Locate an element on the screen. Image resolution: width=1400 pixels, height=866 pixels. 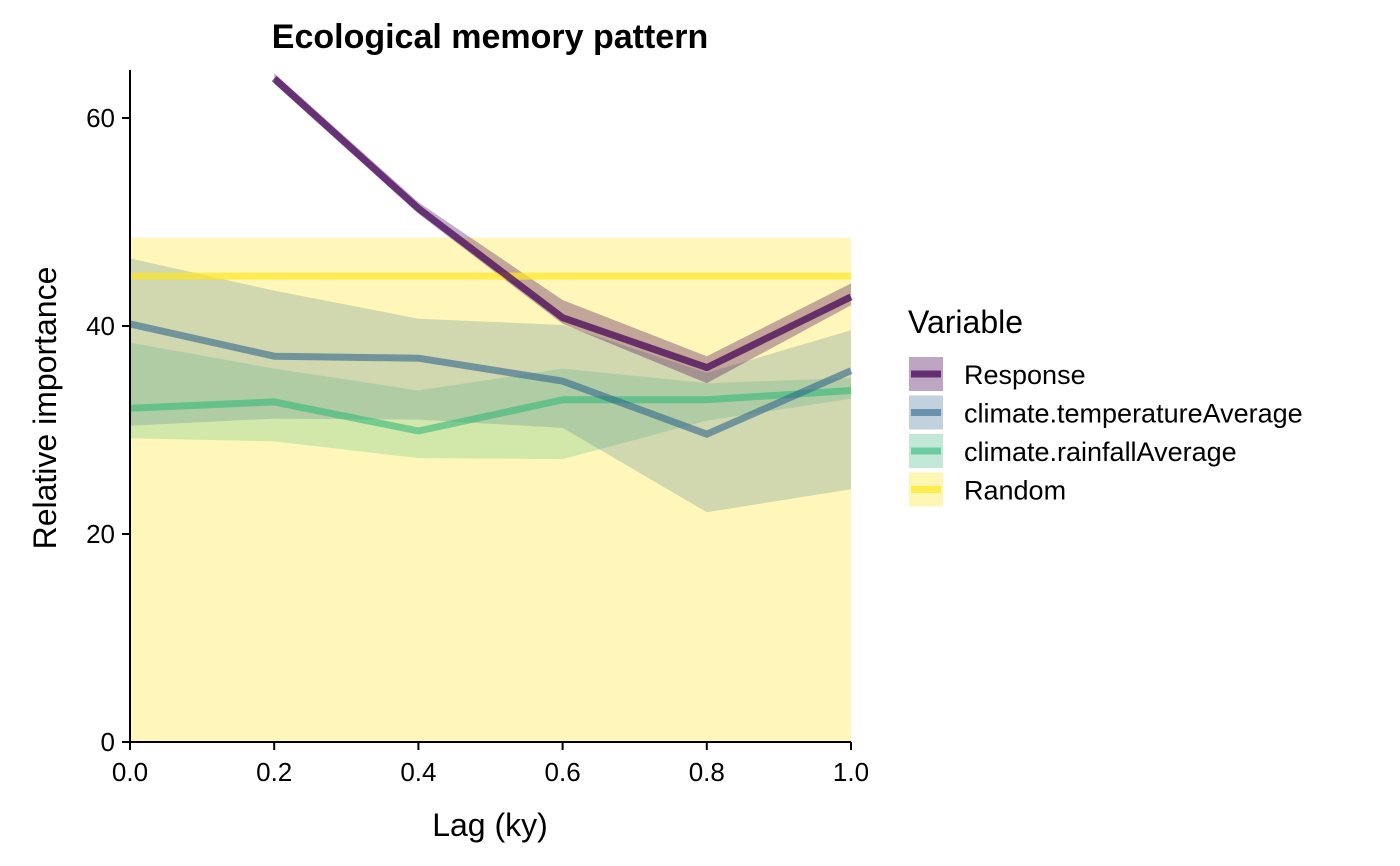
band-climate-rainfallaverage is located at coordinates (490, 401).